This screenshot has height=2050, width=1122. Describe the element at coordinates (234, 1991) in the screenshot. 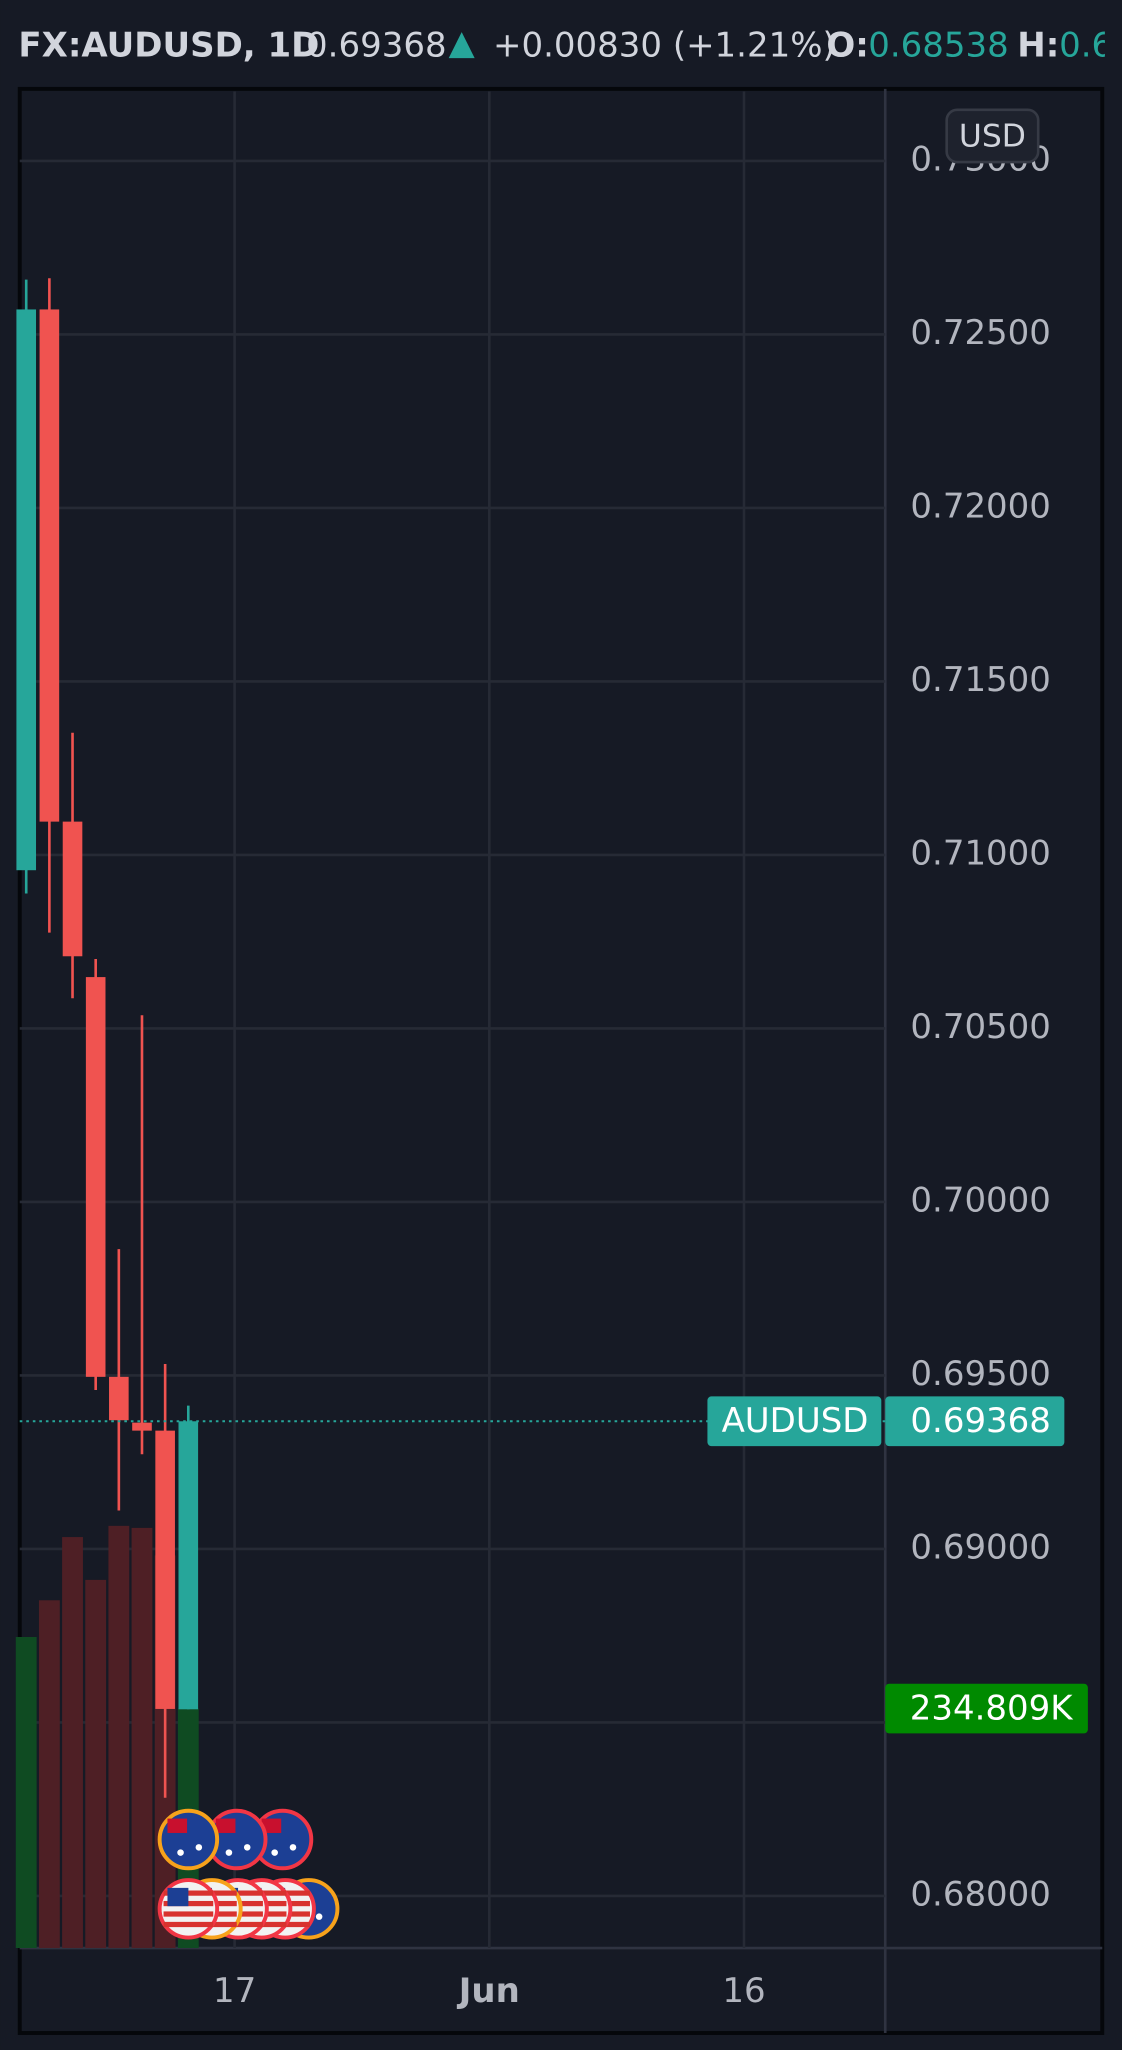

I see `x-tick-label: 17` at that location.